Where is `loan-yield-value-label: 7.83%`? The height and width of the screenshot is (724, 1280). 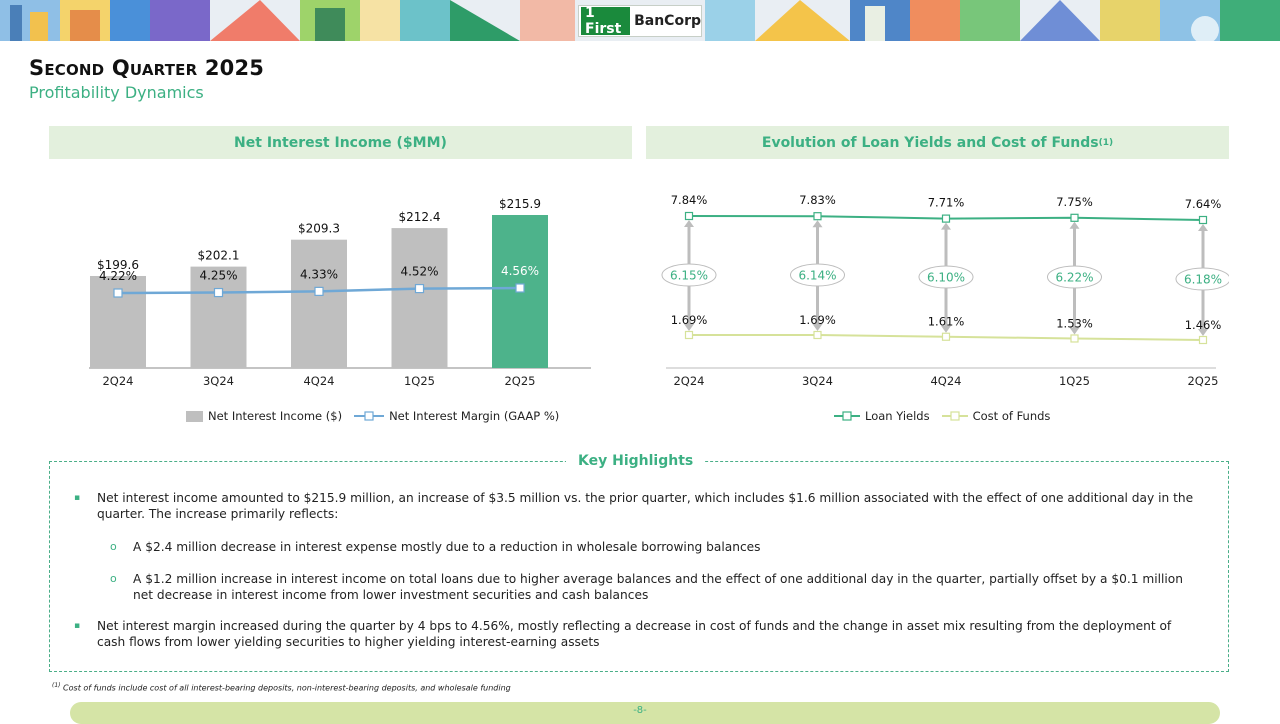
loan-yield-value-label: 7.83% is located at coordinates (817, 200).